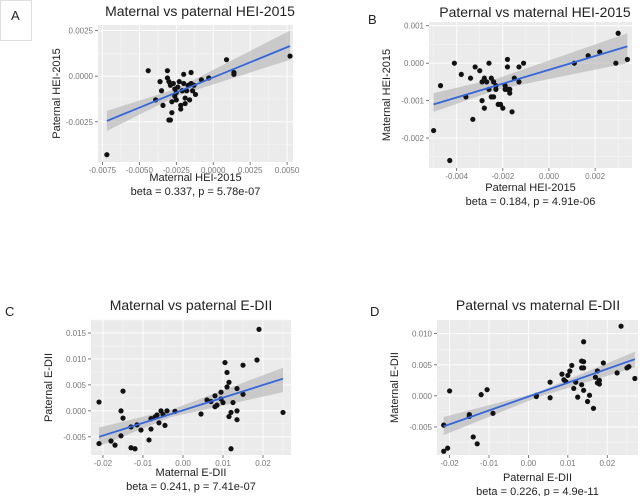 The image size is (640, 496). Describe the element at coordinates (412, 101) in the screenshot. I see `y-tick-label: -0.001` at that location.